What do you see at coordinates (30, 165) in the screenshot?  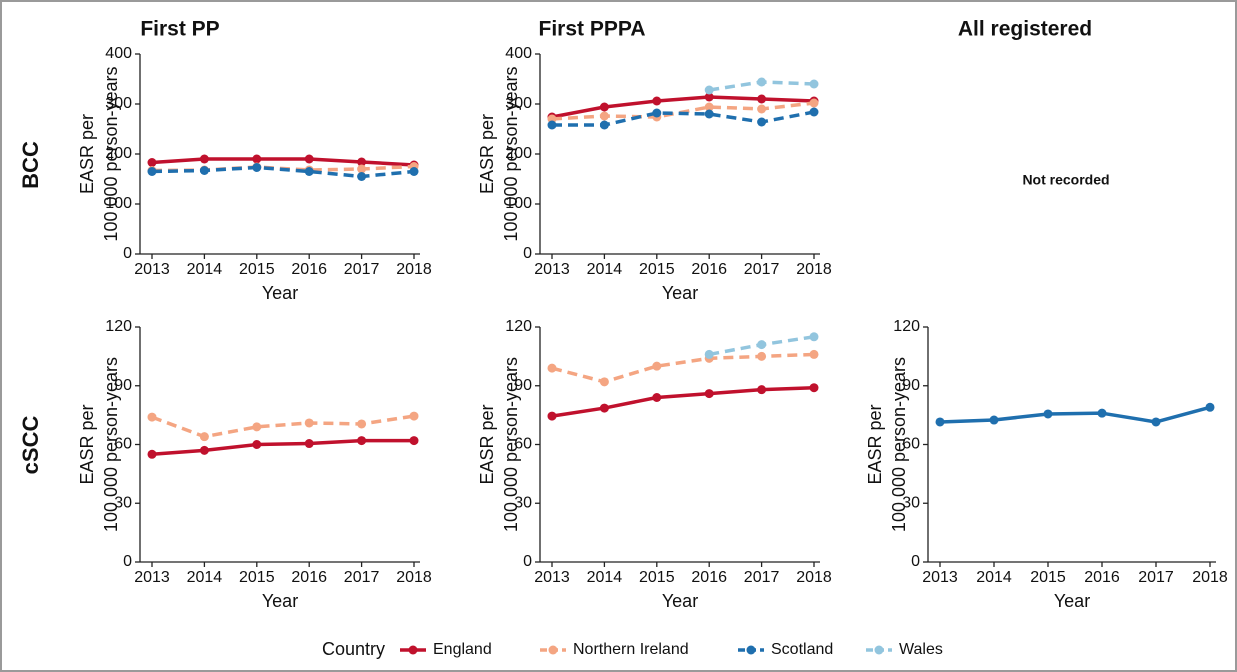 I see `row-label: BCC` at bounding box center [30, 165].